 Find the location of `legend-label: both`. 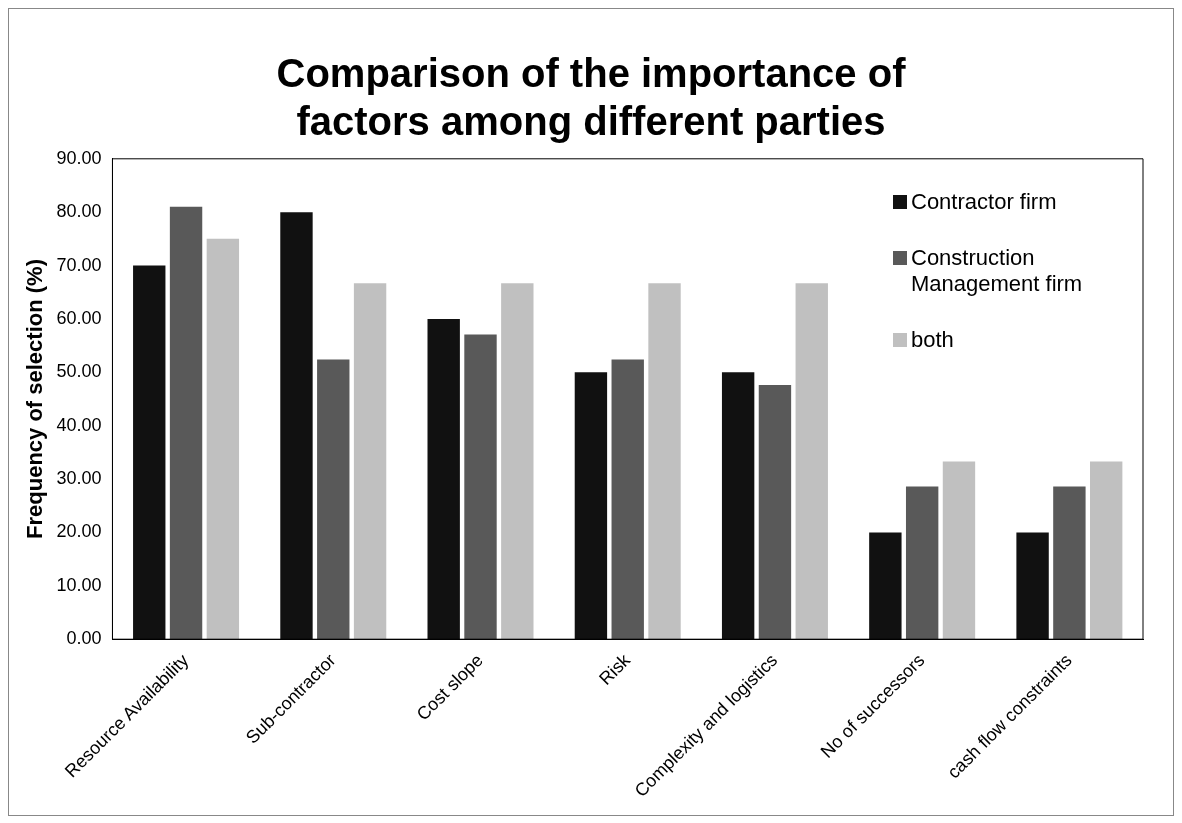

legend-label: both is located at coordinates (932, 339).